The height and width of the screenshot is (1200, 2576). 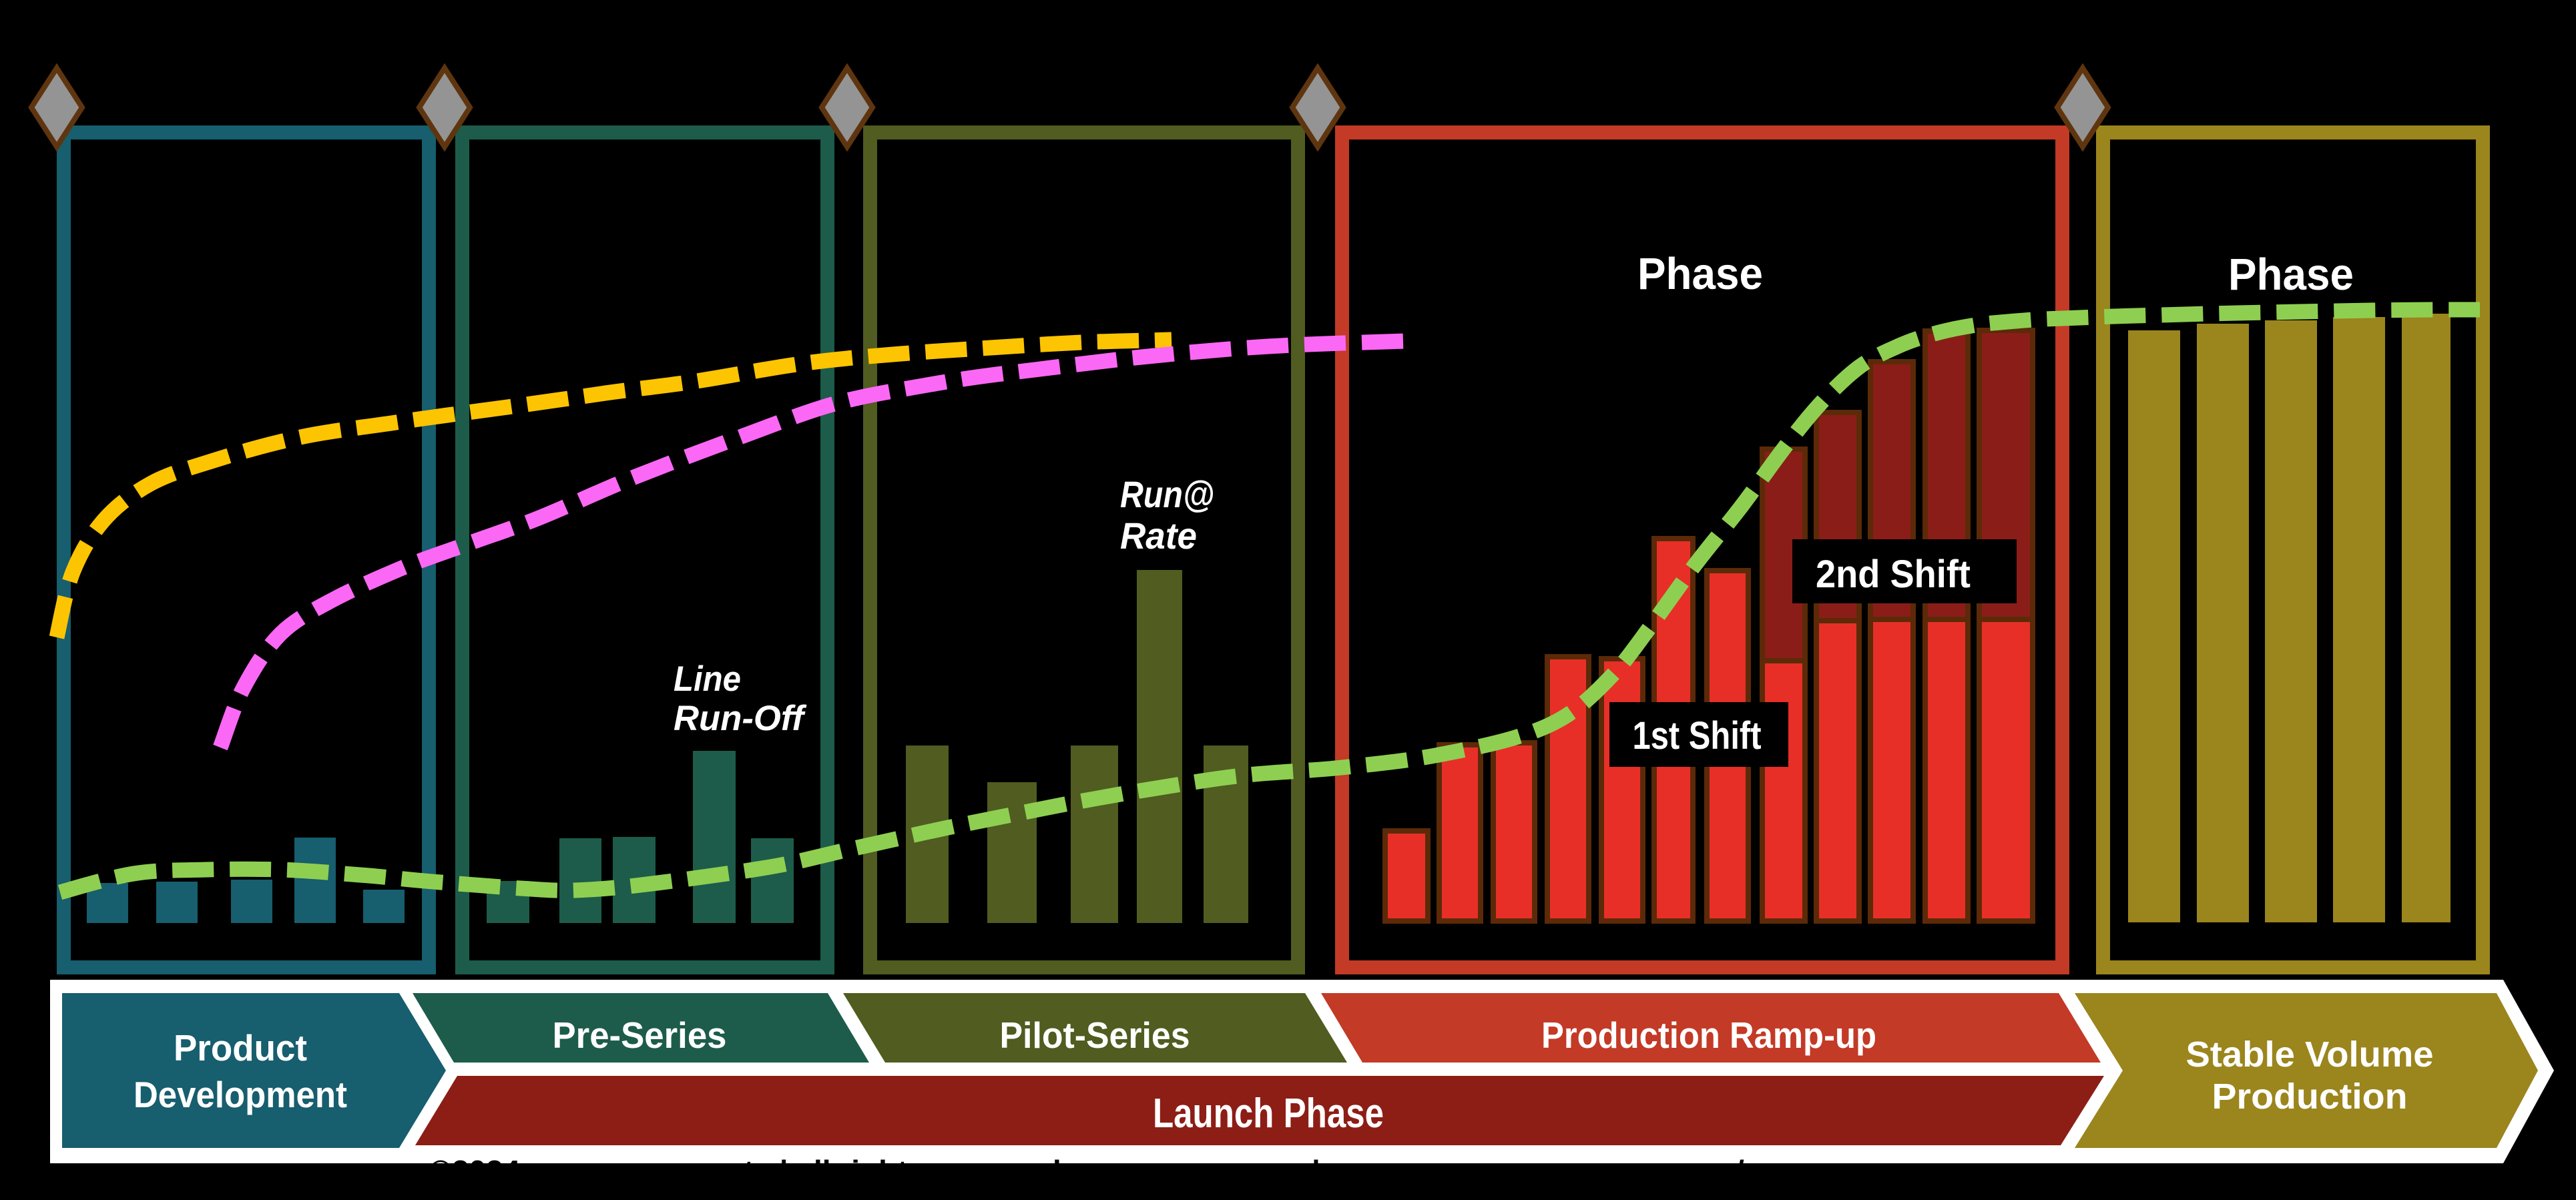 I want to click on svg-text: Launch Phase, so click(x=1268, y=1114).